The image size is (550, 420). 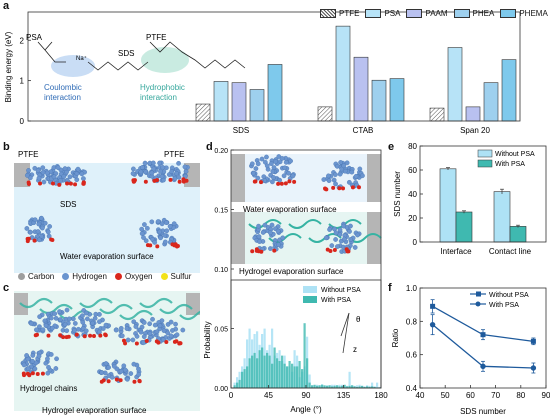 I want to click on y-tick-label-e: 60, so click(x=412, y=170).